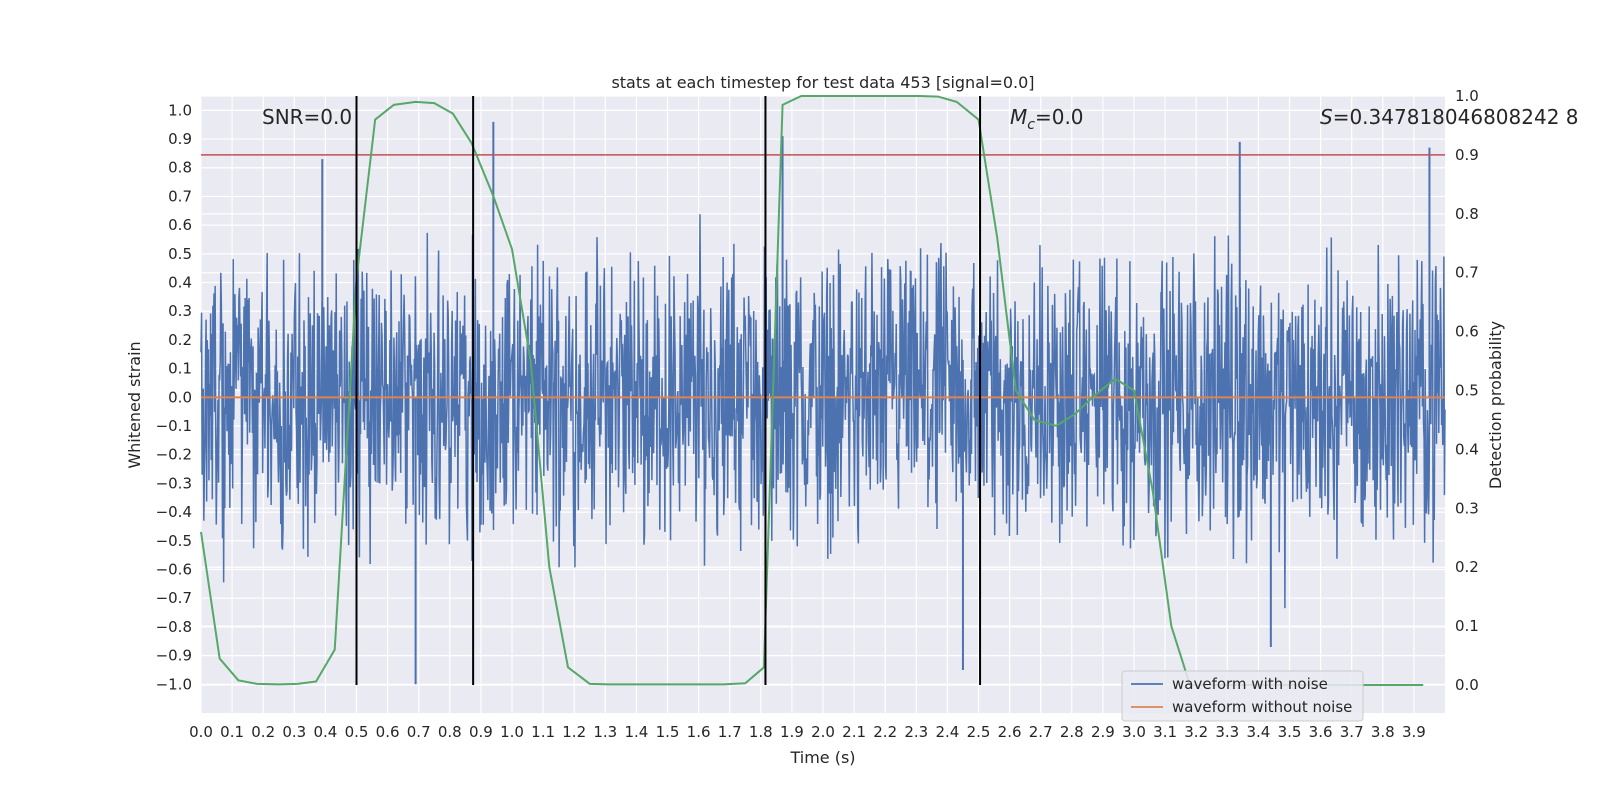 Image resolution: width=1600 pixels, height=800 pixels. I want to click on legend-box, so click(1242, 696).